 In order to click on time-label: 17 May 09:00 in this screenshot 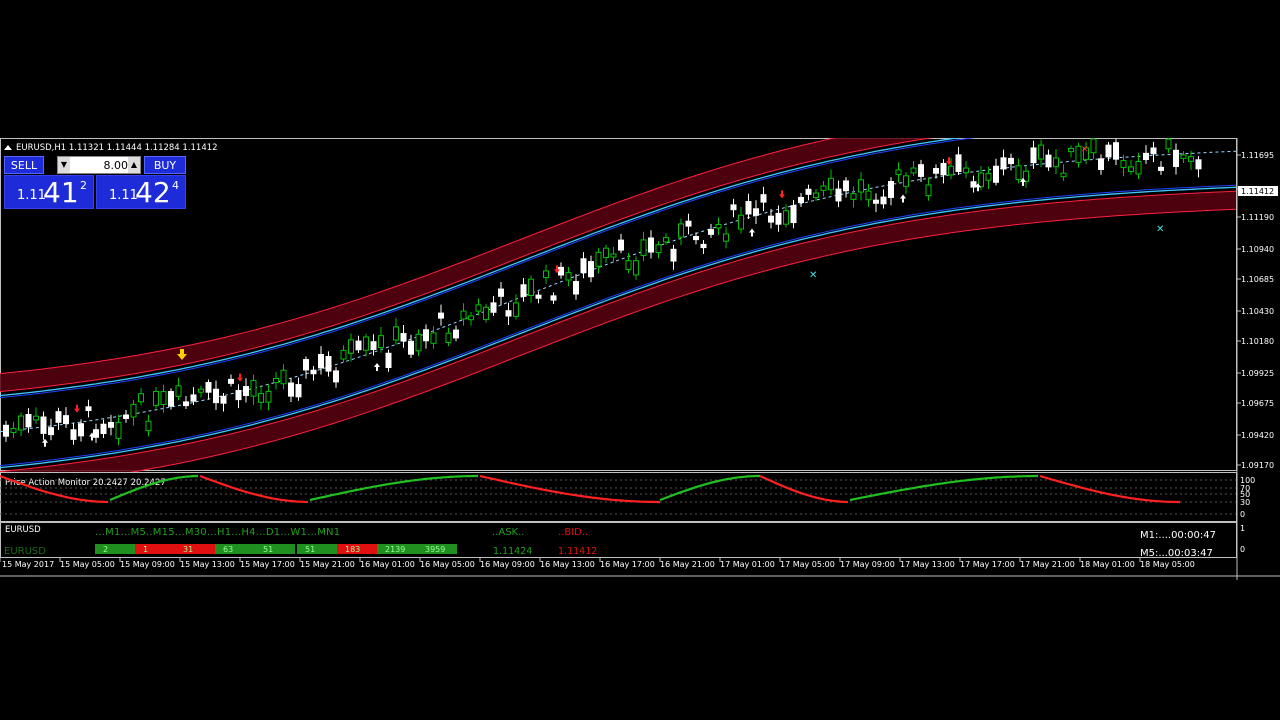, I will do `click(867, 564)`.